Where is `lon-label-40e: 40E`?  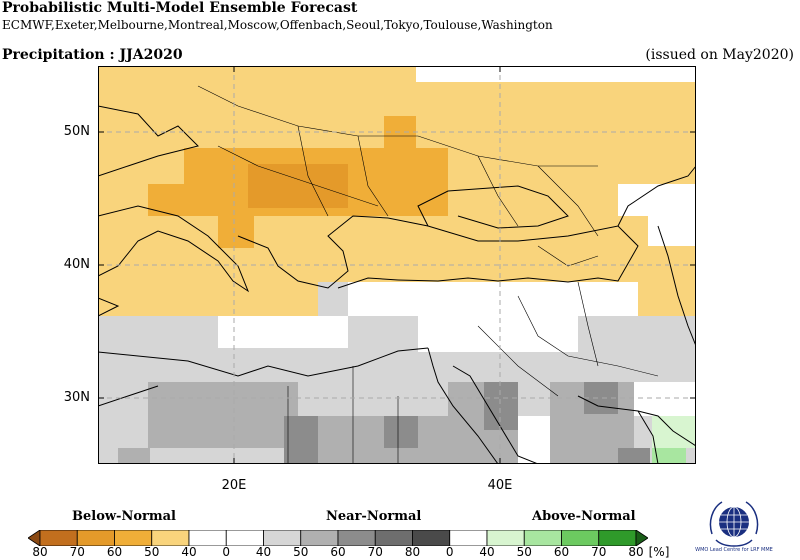 lon-label-40e: 40E is located at coordinates (500, 485).